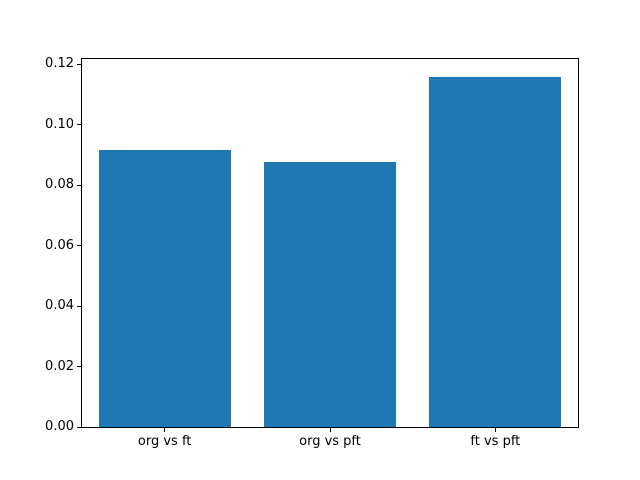 The width and height of the screenshot is (640, 480). Describe the element at coordinates (59, 426) in the screenshot. I see `y-tick-label: 0.00` at that location.